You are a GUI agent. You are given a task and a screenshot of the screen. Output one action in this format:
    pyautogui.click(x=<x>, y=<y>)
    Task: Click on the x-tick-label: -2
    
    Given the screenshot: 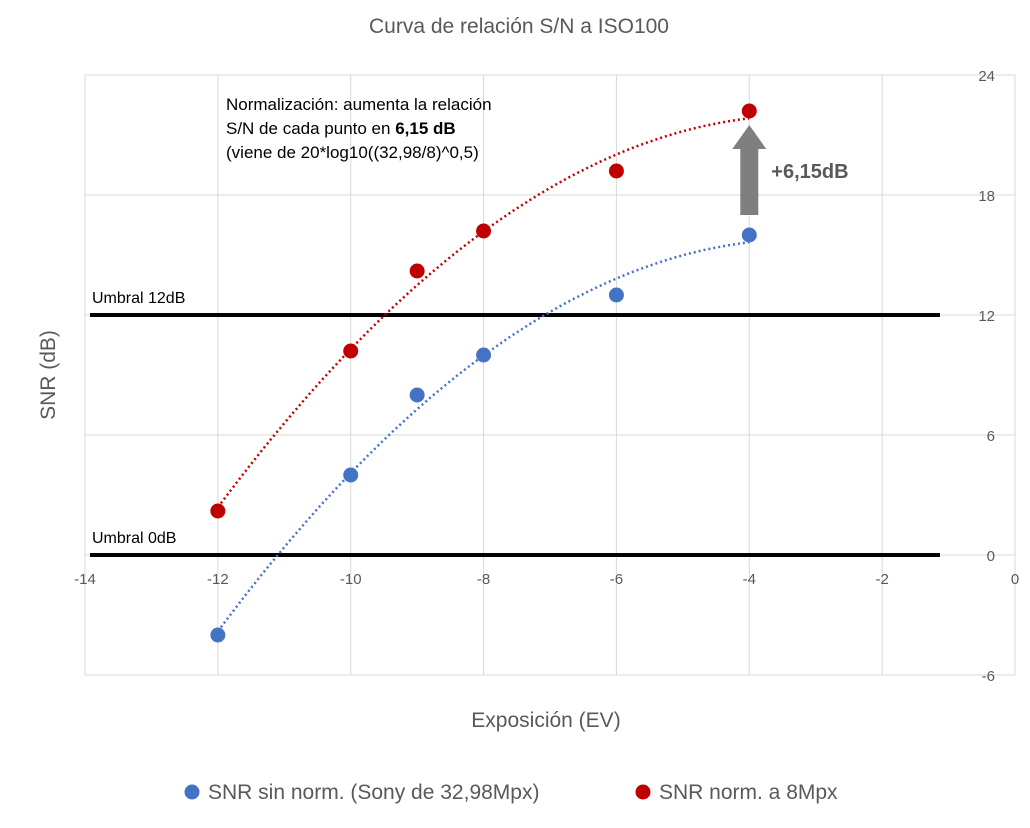 What is the action you would take?
    pyautogui.click(x=881, y=579)
    